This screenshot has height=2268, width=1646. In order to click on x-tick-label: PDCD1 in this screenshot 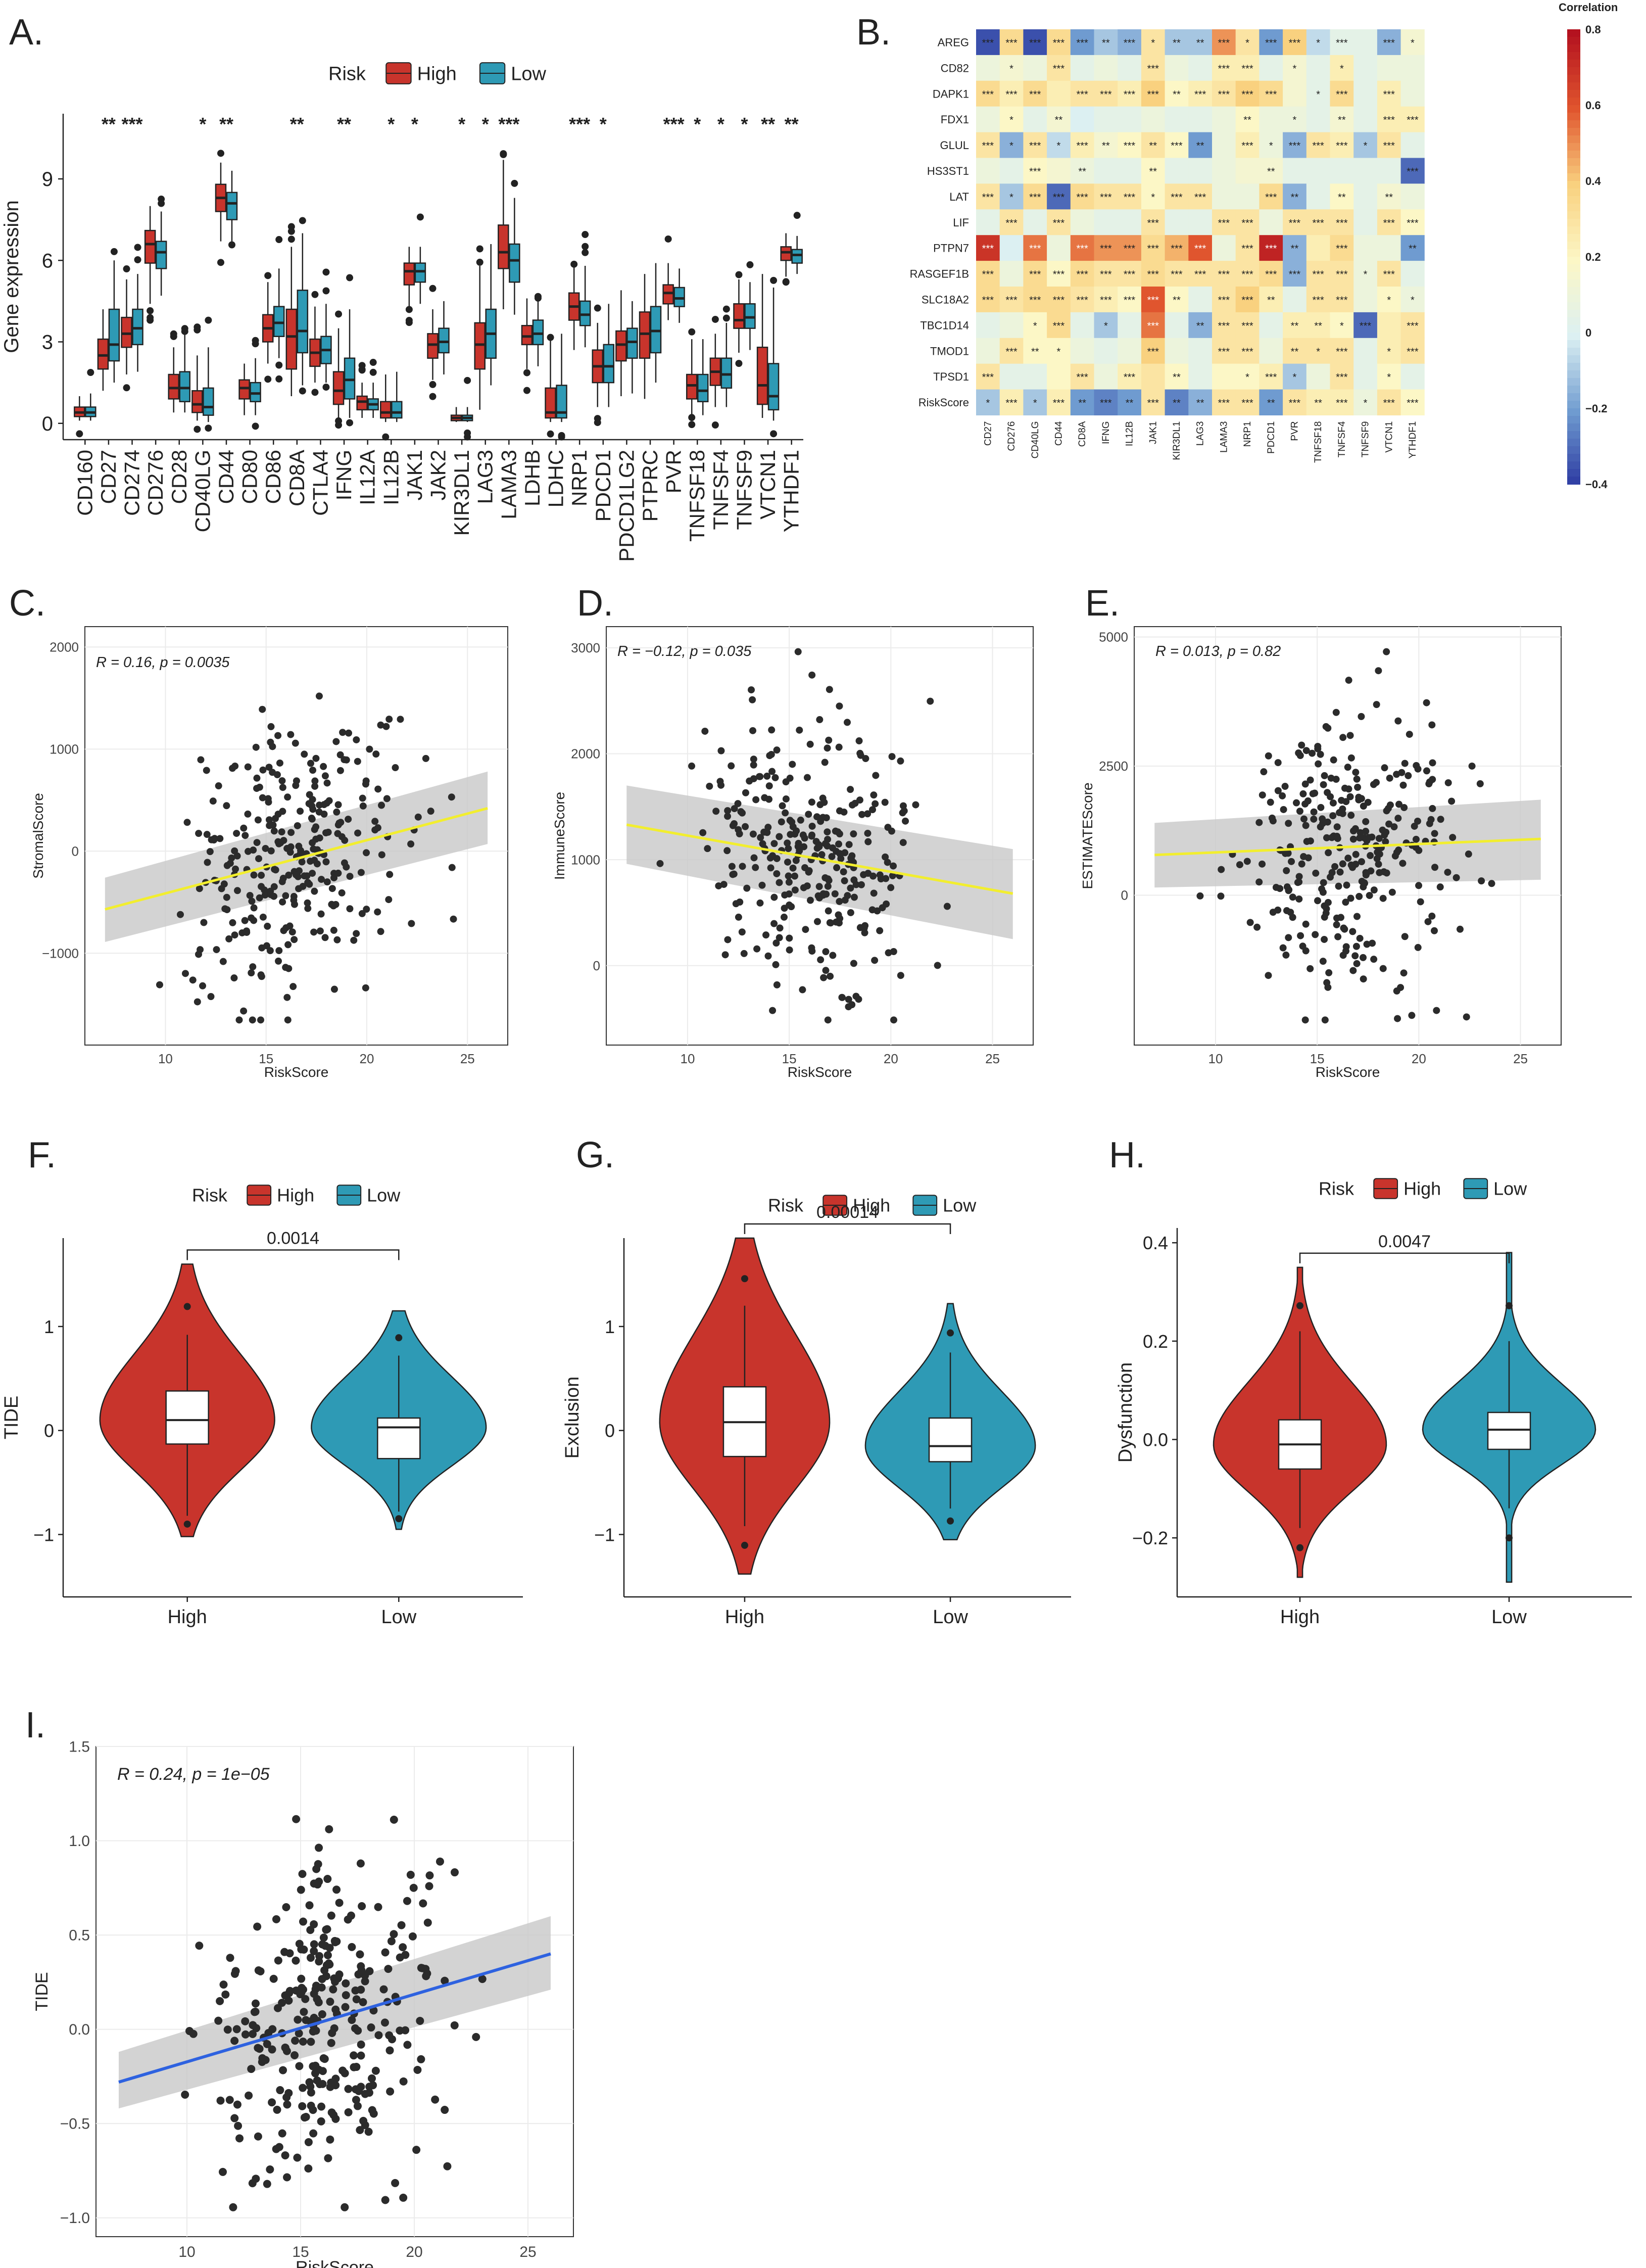, I will do `click(603, 486)`.